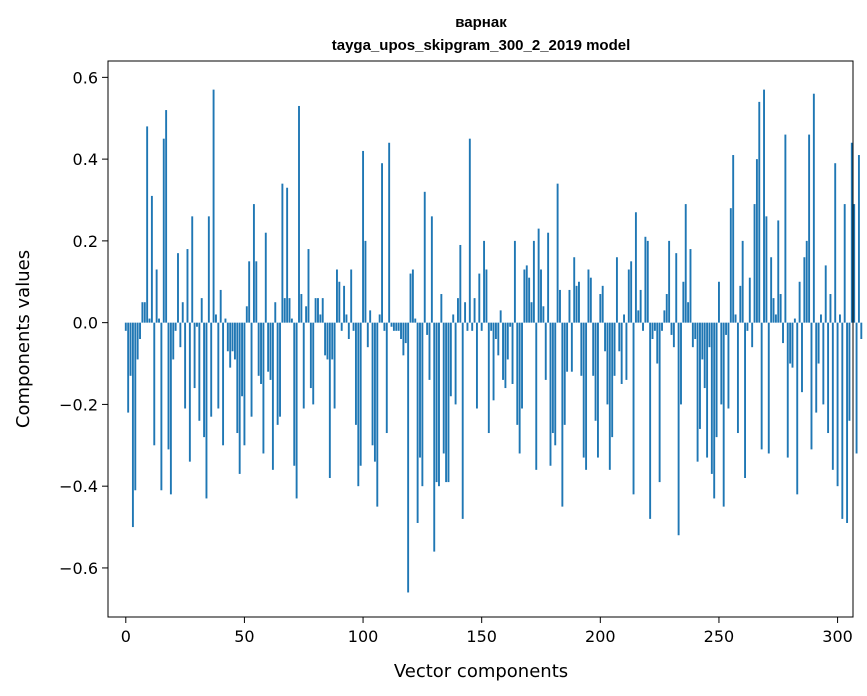 This screenshot has width=867, height=696. Describe the element at coordinates (837, 636) in the screenshot. I see `x-tick-label: 300` at that location.